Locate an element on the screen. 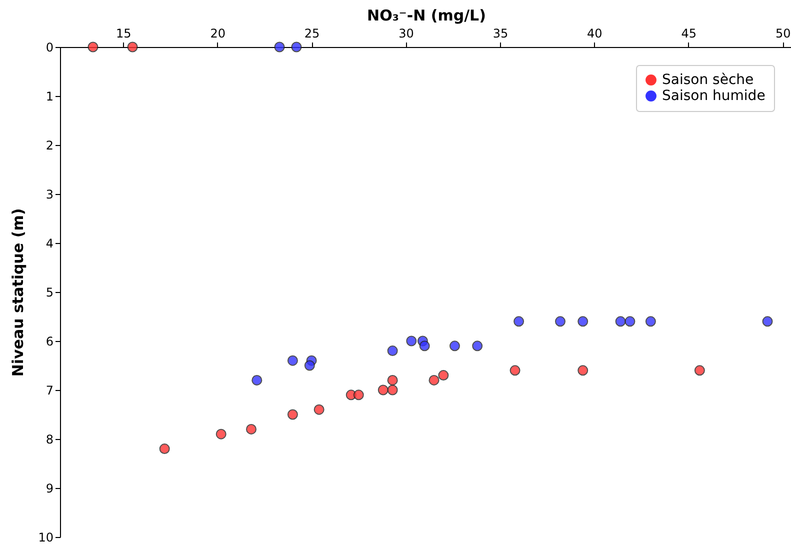  x-tick-label: 20 is located at coordinates (218, 33).